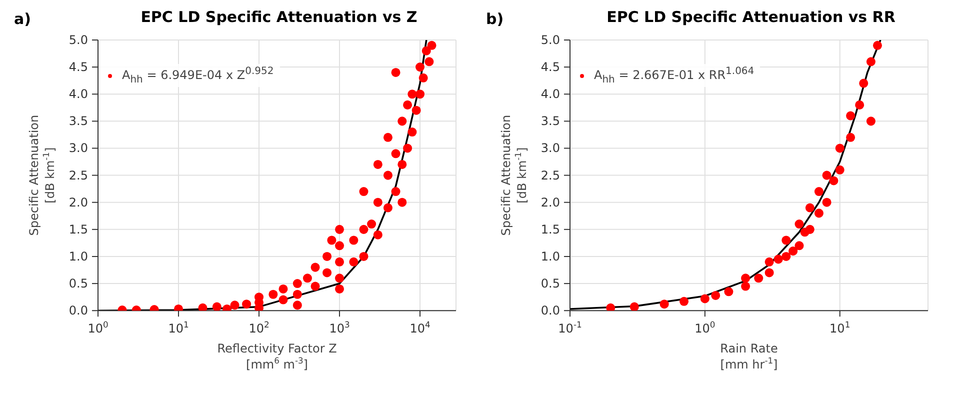  I want to click on x-axis-title: Reflectivity Factor Z [mm$^{6}$ m$^{-3}$], so click(277, 357).